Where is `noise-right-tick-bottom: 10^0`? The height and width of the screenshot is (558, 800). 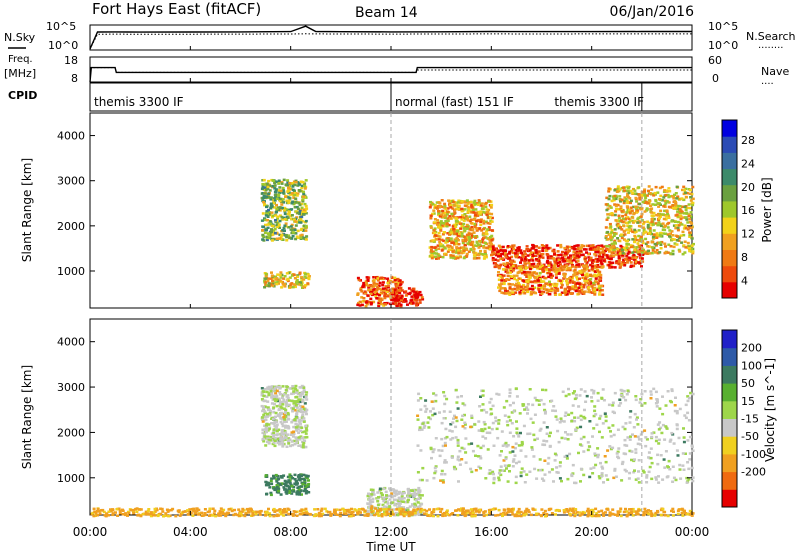 noise-right-tick-bottom: 10^0 is located at coordinates (723, 45).